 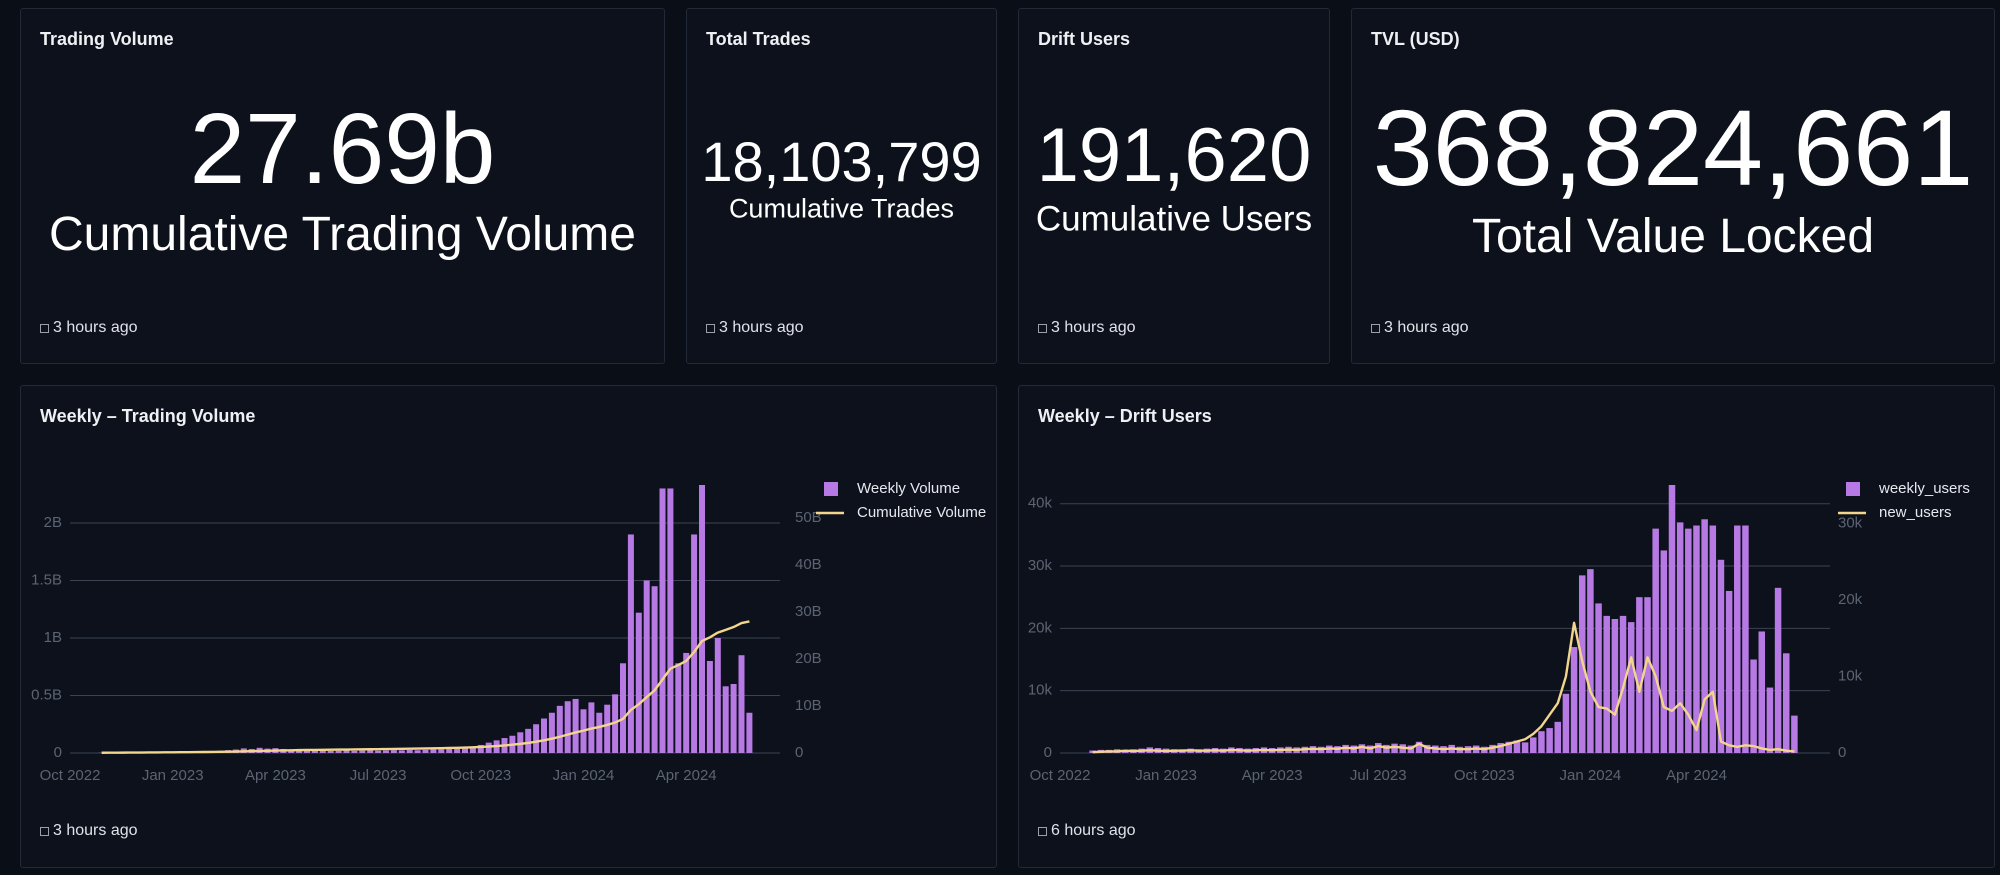 What do you see at coordinates (1850, 675) in the screenshot?
I see `y2-tick-label: 10k` at bounding box center [1850, 675].